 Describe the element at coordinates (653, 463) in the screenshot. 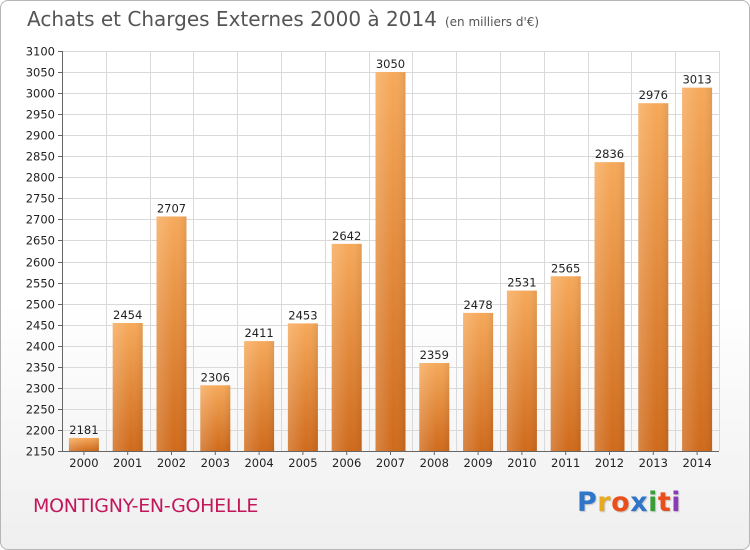

I see `x-tick-label: 2013` at that location.